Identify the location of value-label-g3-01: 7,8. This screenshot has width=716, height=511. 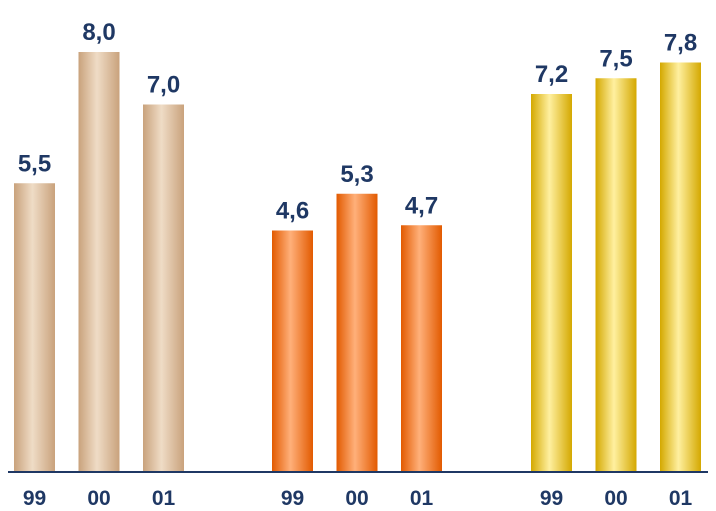
(680, 43).